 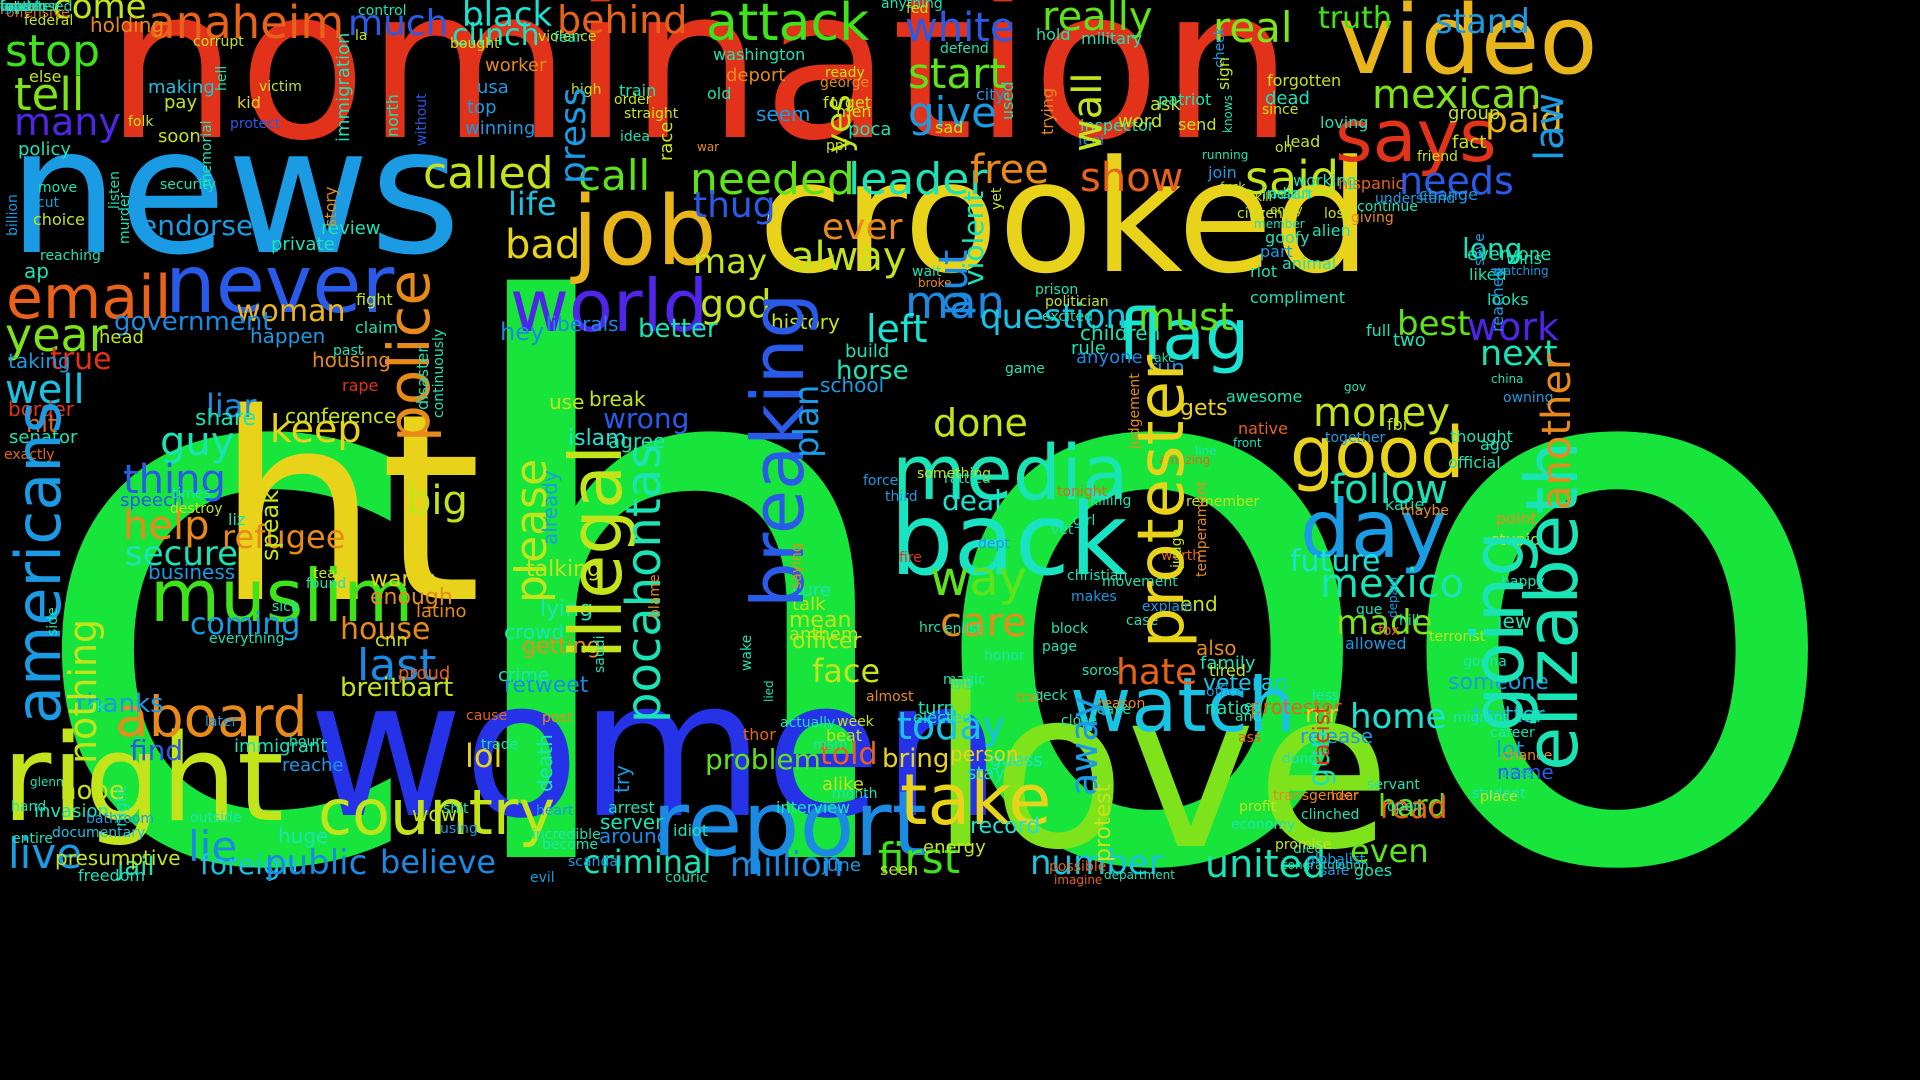 I want to click on word: awesome, so click(x=1264, y=396).